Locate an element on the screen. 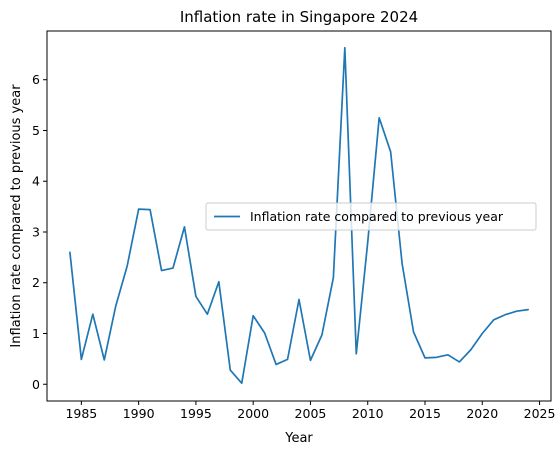 The image size is (560, 455). x-tick-label: 2005 is located at coordinates (311, 413).